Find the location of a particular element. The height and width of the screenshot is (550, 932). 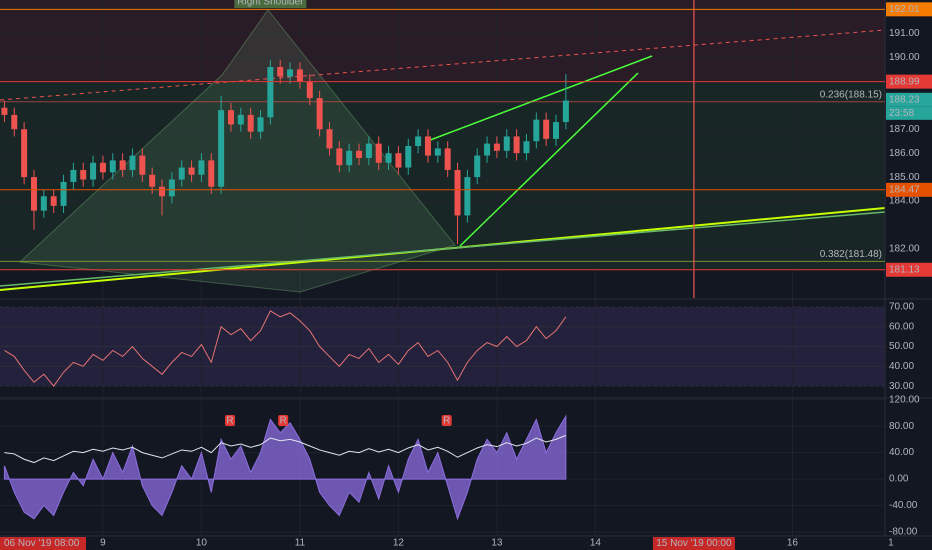

osc-line is located at coordinates (285, 449).